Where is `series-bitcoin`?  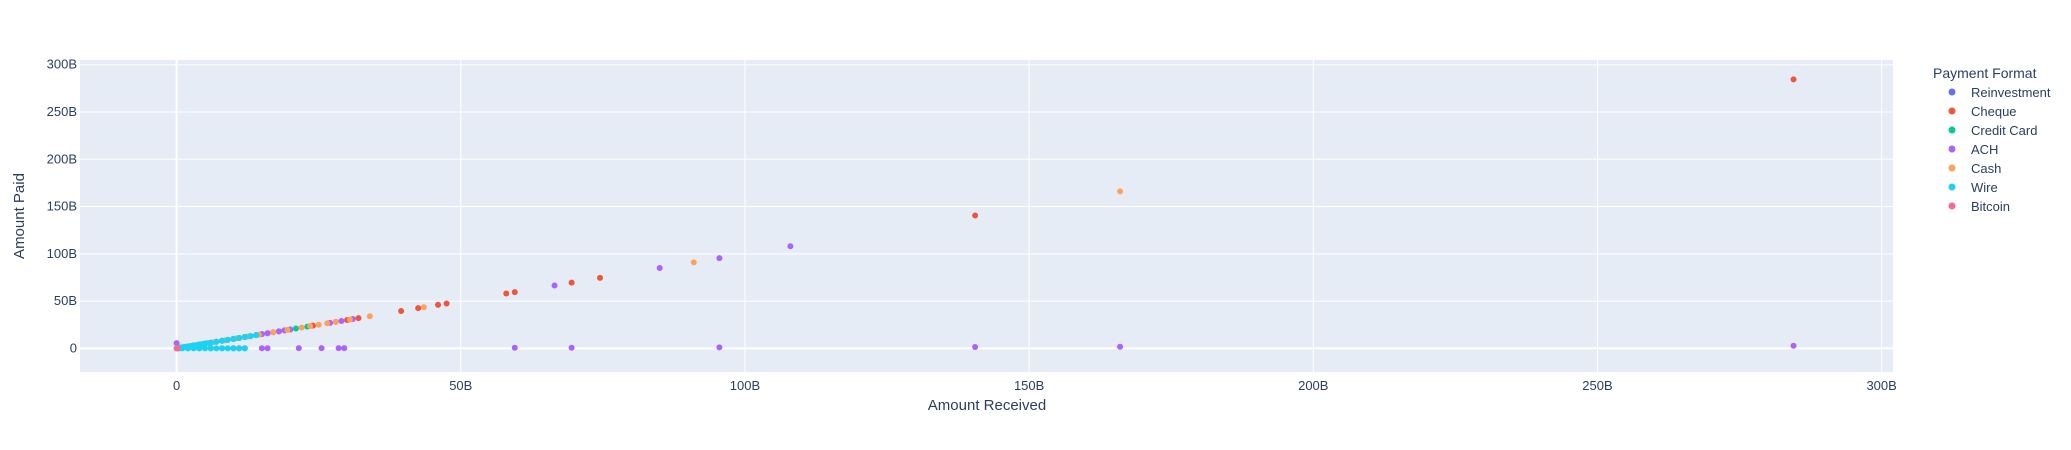 series-bitcoin is located at coordinates (177, 348).